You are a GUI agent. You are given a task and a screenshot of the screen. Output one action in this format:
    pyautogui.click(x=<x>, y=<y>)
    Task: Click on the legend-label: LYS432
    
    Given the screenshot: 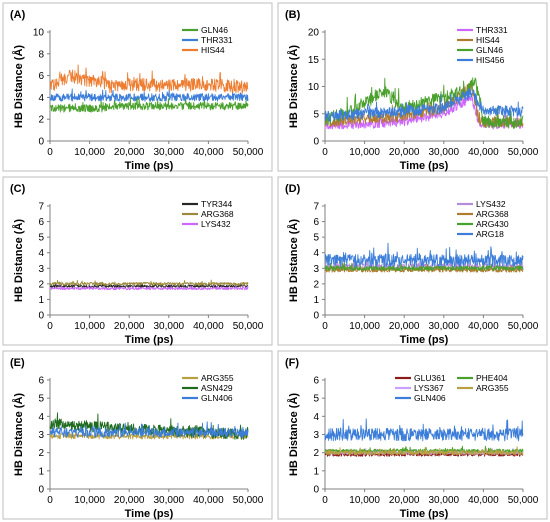 What is the action you would take?
    pyautogui.click(x=216, y=224)
    